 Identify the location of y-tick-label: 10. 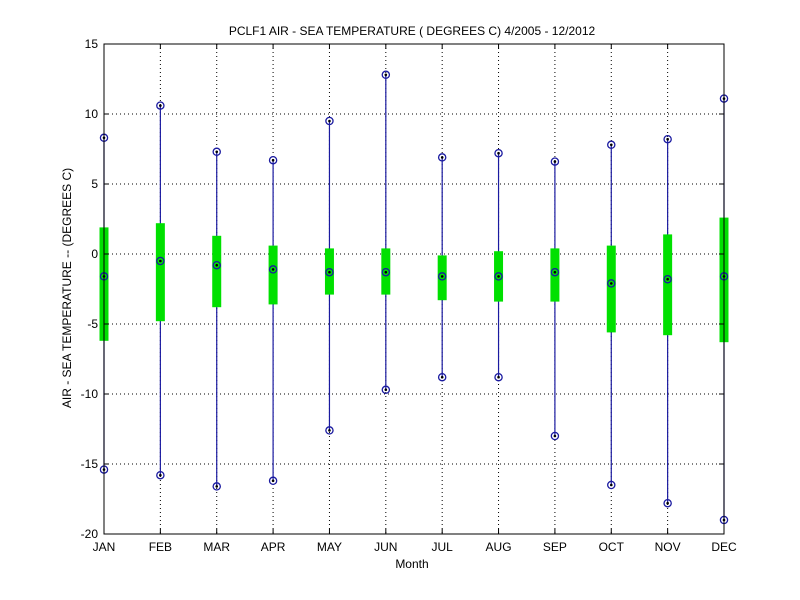
(92, 114).